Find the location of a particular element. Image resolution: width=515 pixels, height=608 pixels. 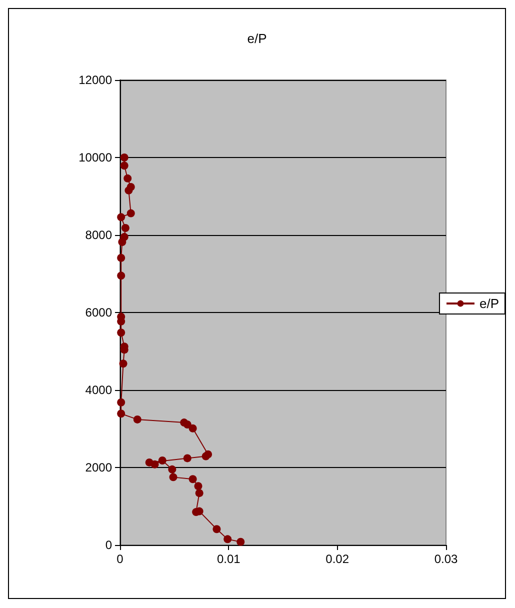

legend-label: e/P is located at coordinates (489, 303).